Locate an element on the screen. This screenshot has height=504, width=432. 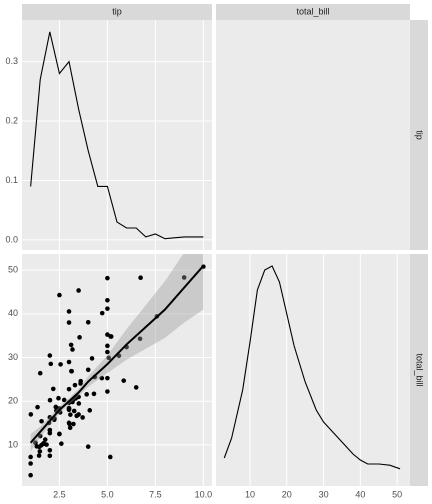
y-tick-label: 10 is located at coordinates (13, 444).